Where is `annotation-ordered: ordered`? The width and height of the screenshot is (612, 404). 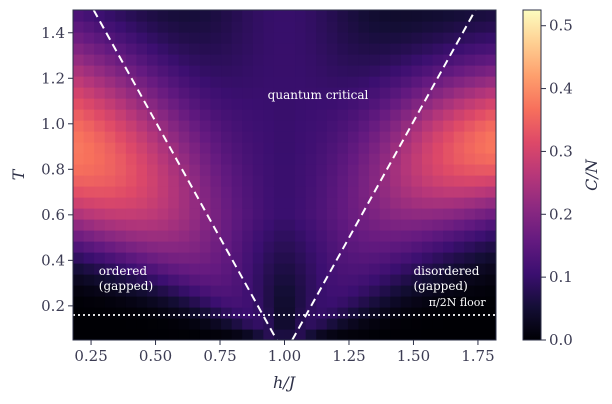 annotation-ordered: ordered is located at coordinates (123, 271).